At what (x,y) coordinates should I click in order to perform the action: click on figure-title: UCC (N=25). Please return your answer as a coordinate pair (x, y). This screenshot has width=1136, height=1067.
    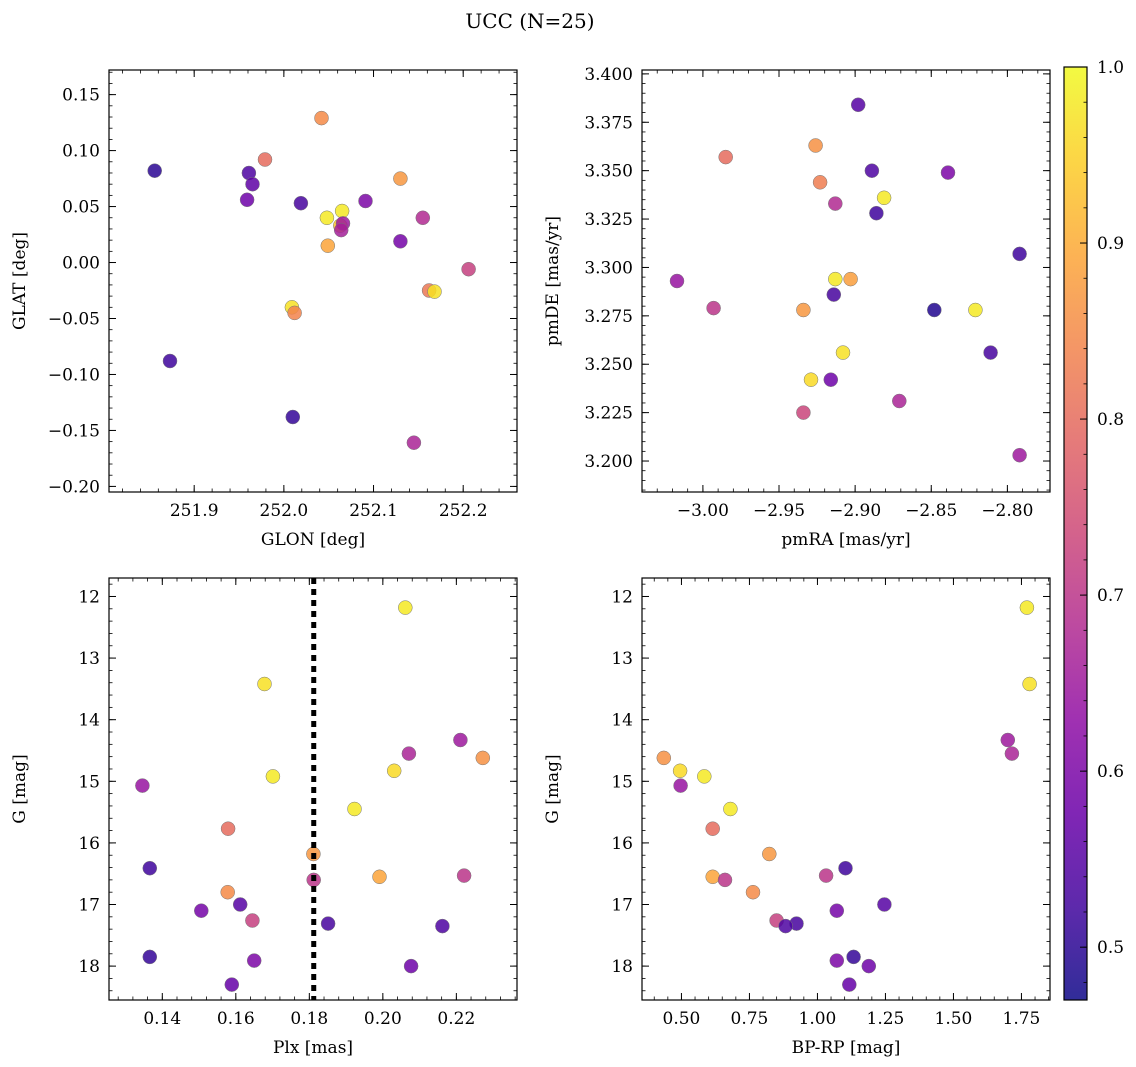
    Looking at the image, I should click on (529, 21).